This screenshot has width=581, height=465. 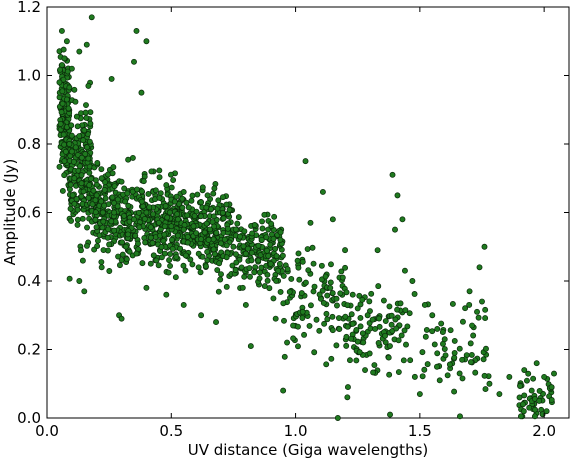 I want to click on x-tick-label: 0.0, so click(x=47, y=431).